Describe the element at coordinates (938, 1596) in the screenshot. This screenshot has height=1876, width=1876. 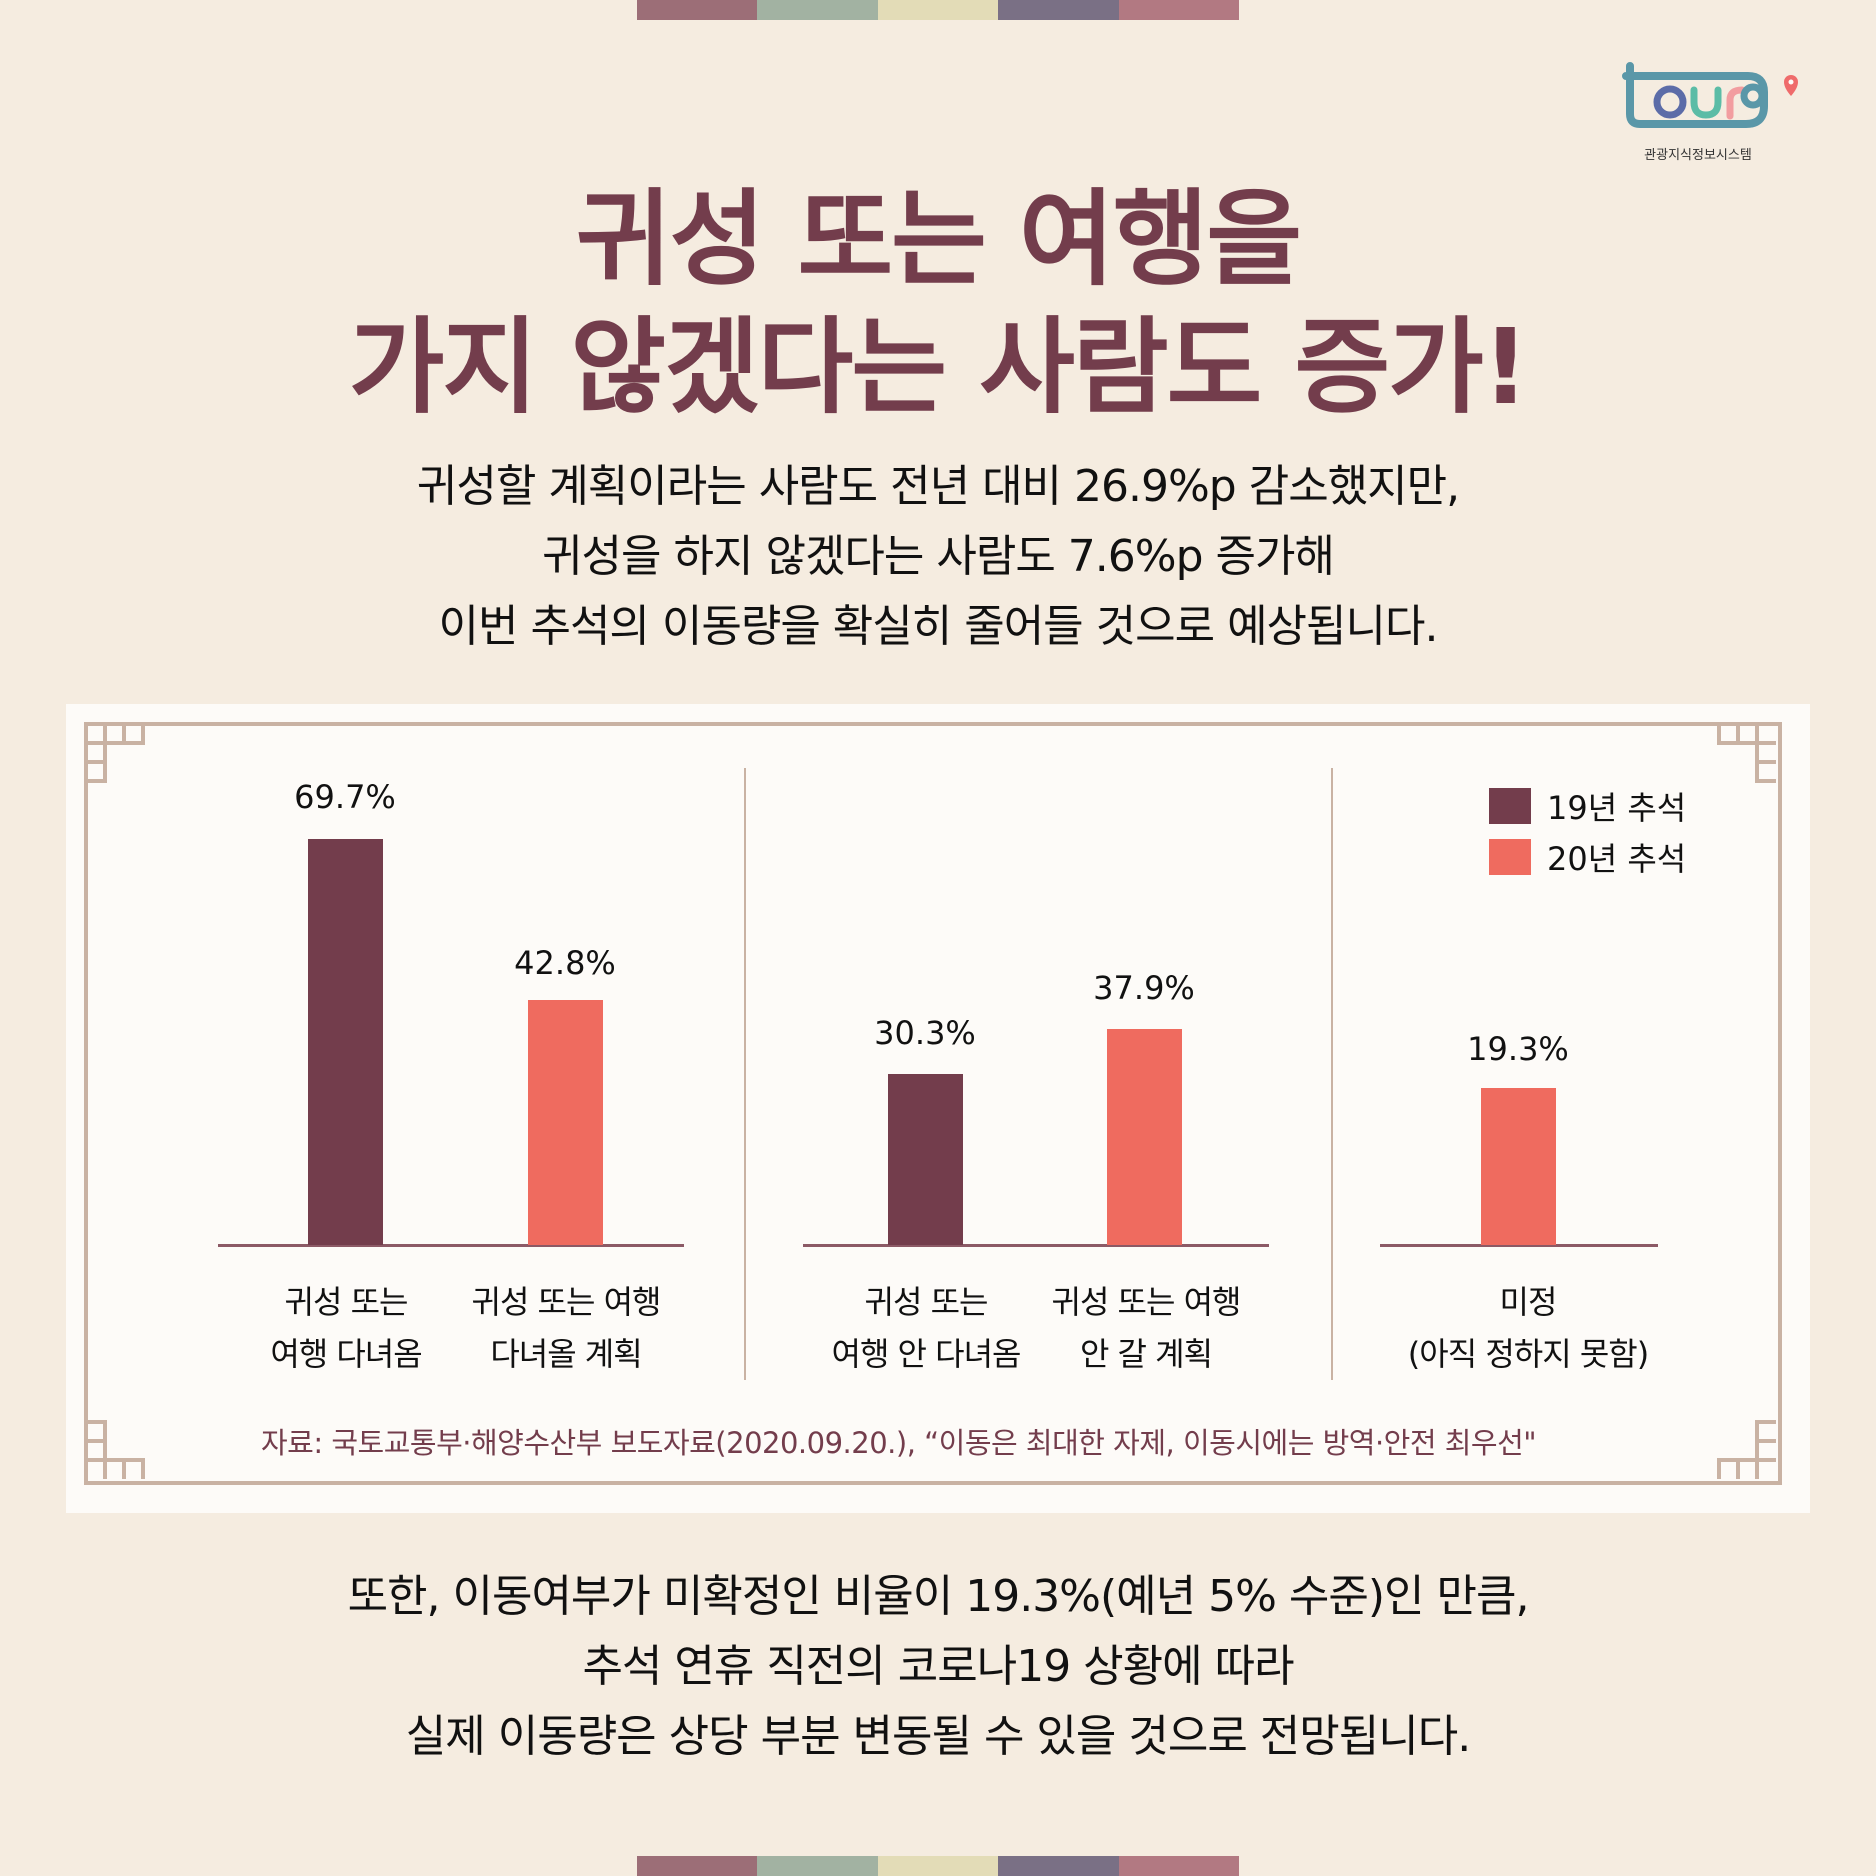
I see `outro-line-1: 또한, 이동여부가 미확정인 비율이 19.3%(예년 5% 수준)인 만큼,` at that location.